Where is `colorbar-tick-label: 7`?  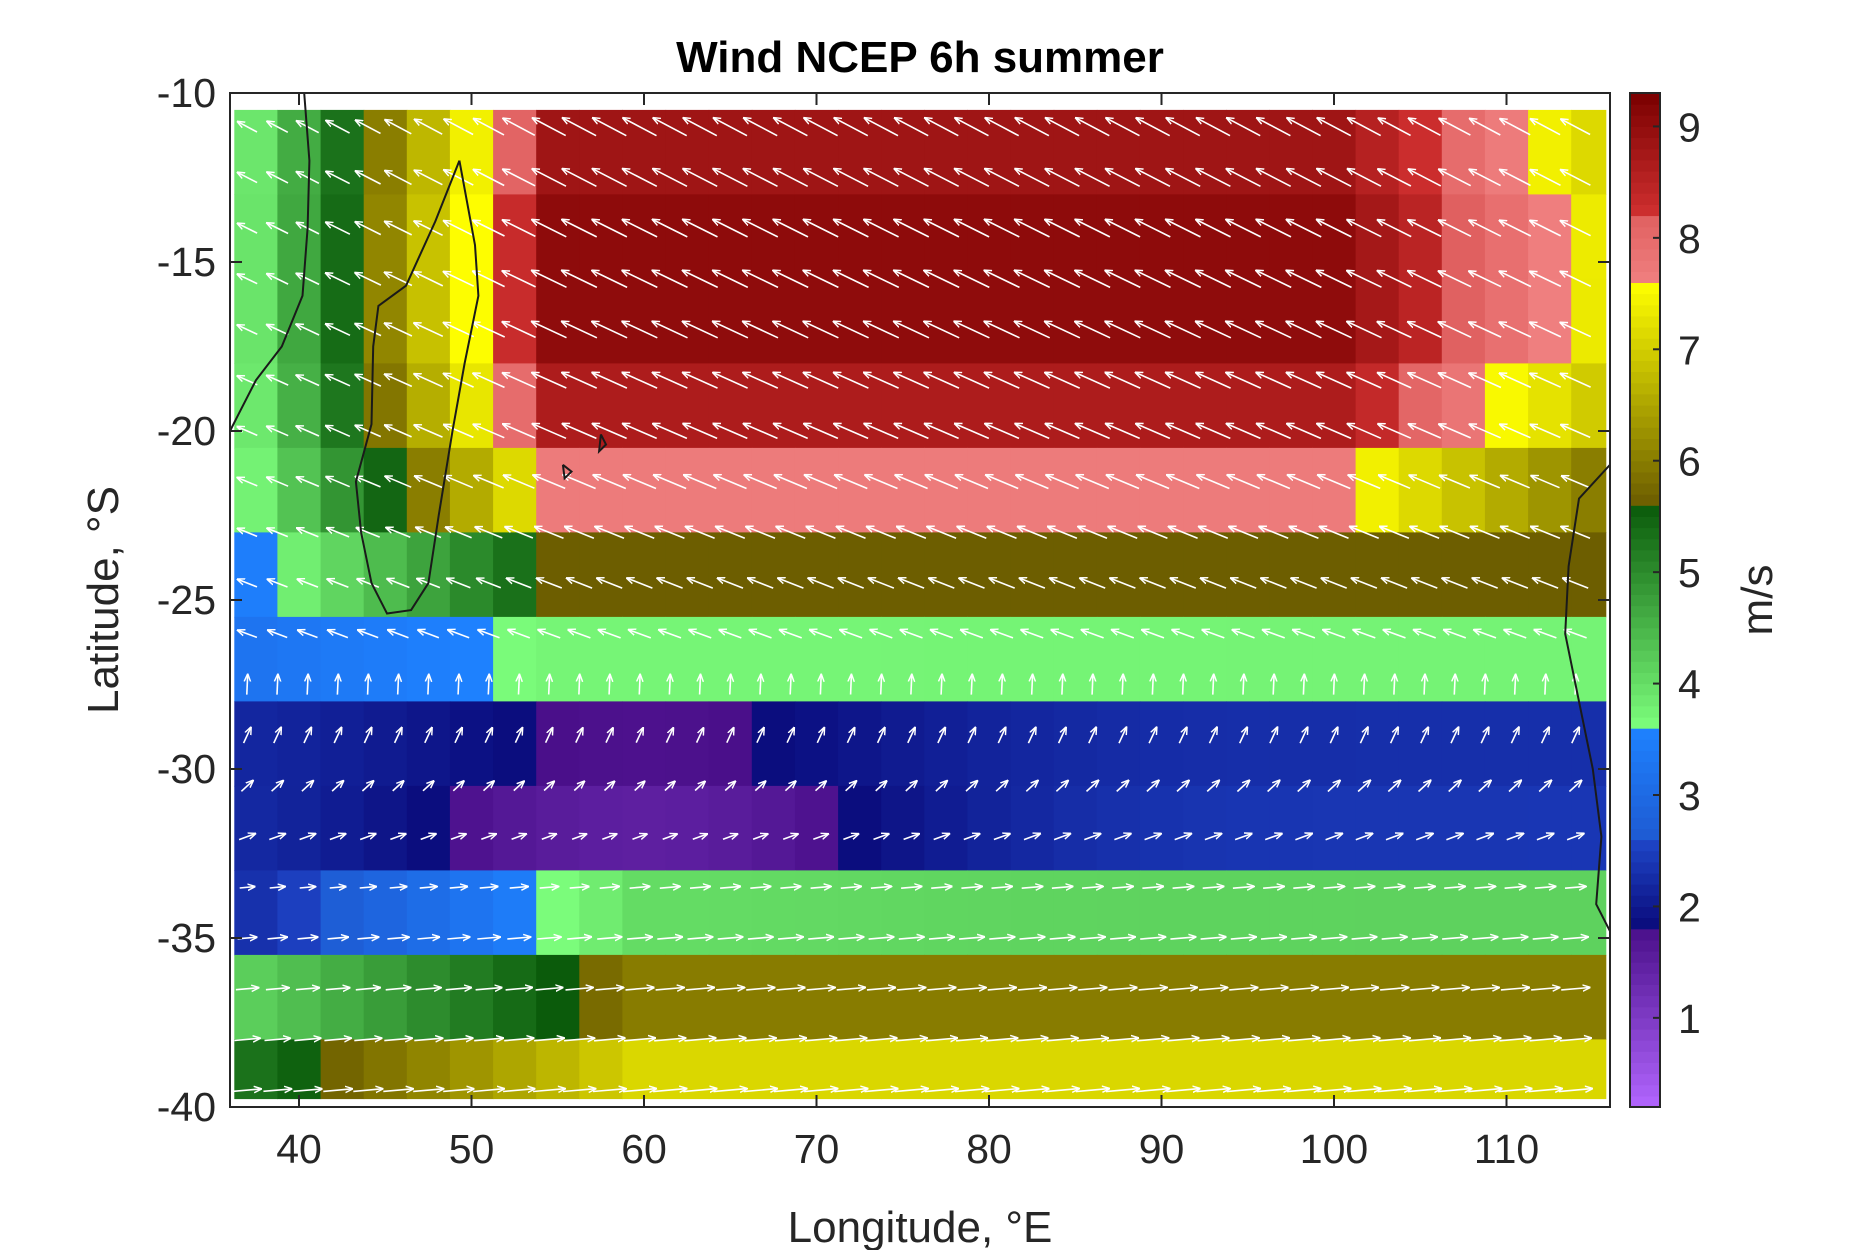
colorbar-tick-label: 7 is located at coordinates (1689, 350).